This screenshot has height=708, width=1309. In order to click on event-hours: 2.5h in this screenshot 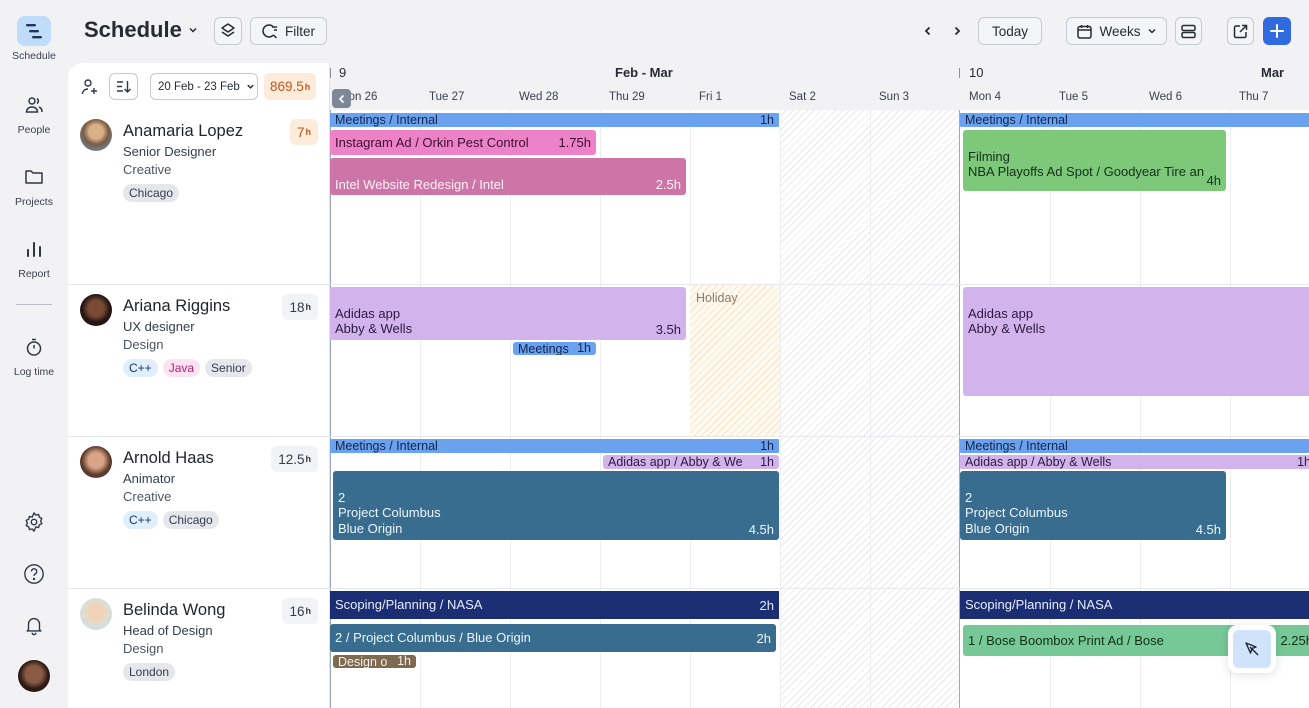, I will do `click(668, 184)`.